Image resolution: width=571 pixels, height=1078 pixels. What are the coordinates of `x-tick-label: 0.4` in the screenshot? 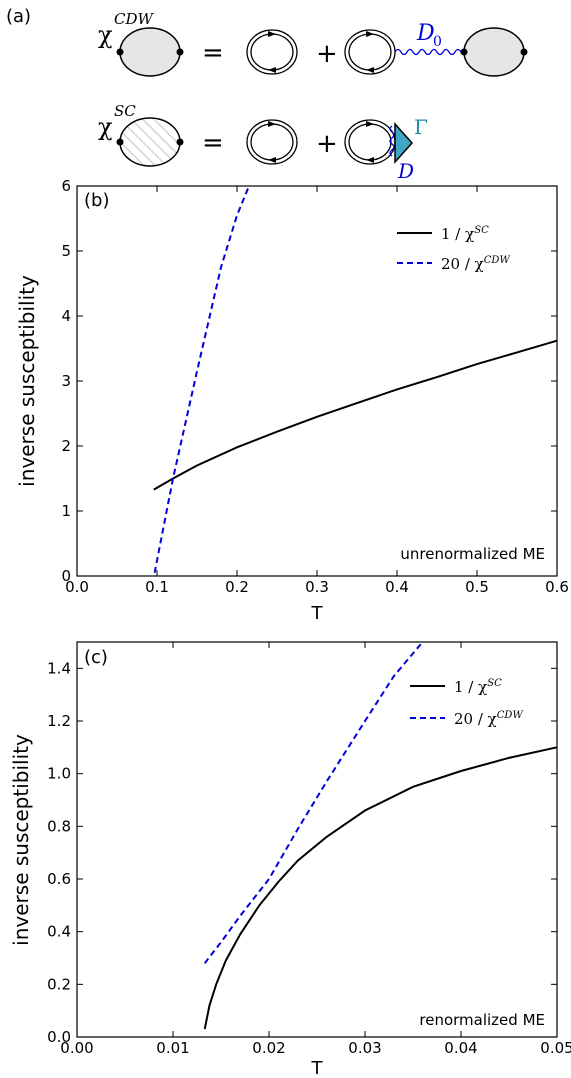 It's located at (397, 587).